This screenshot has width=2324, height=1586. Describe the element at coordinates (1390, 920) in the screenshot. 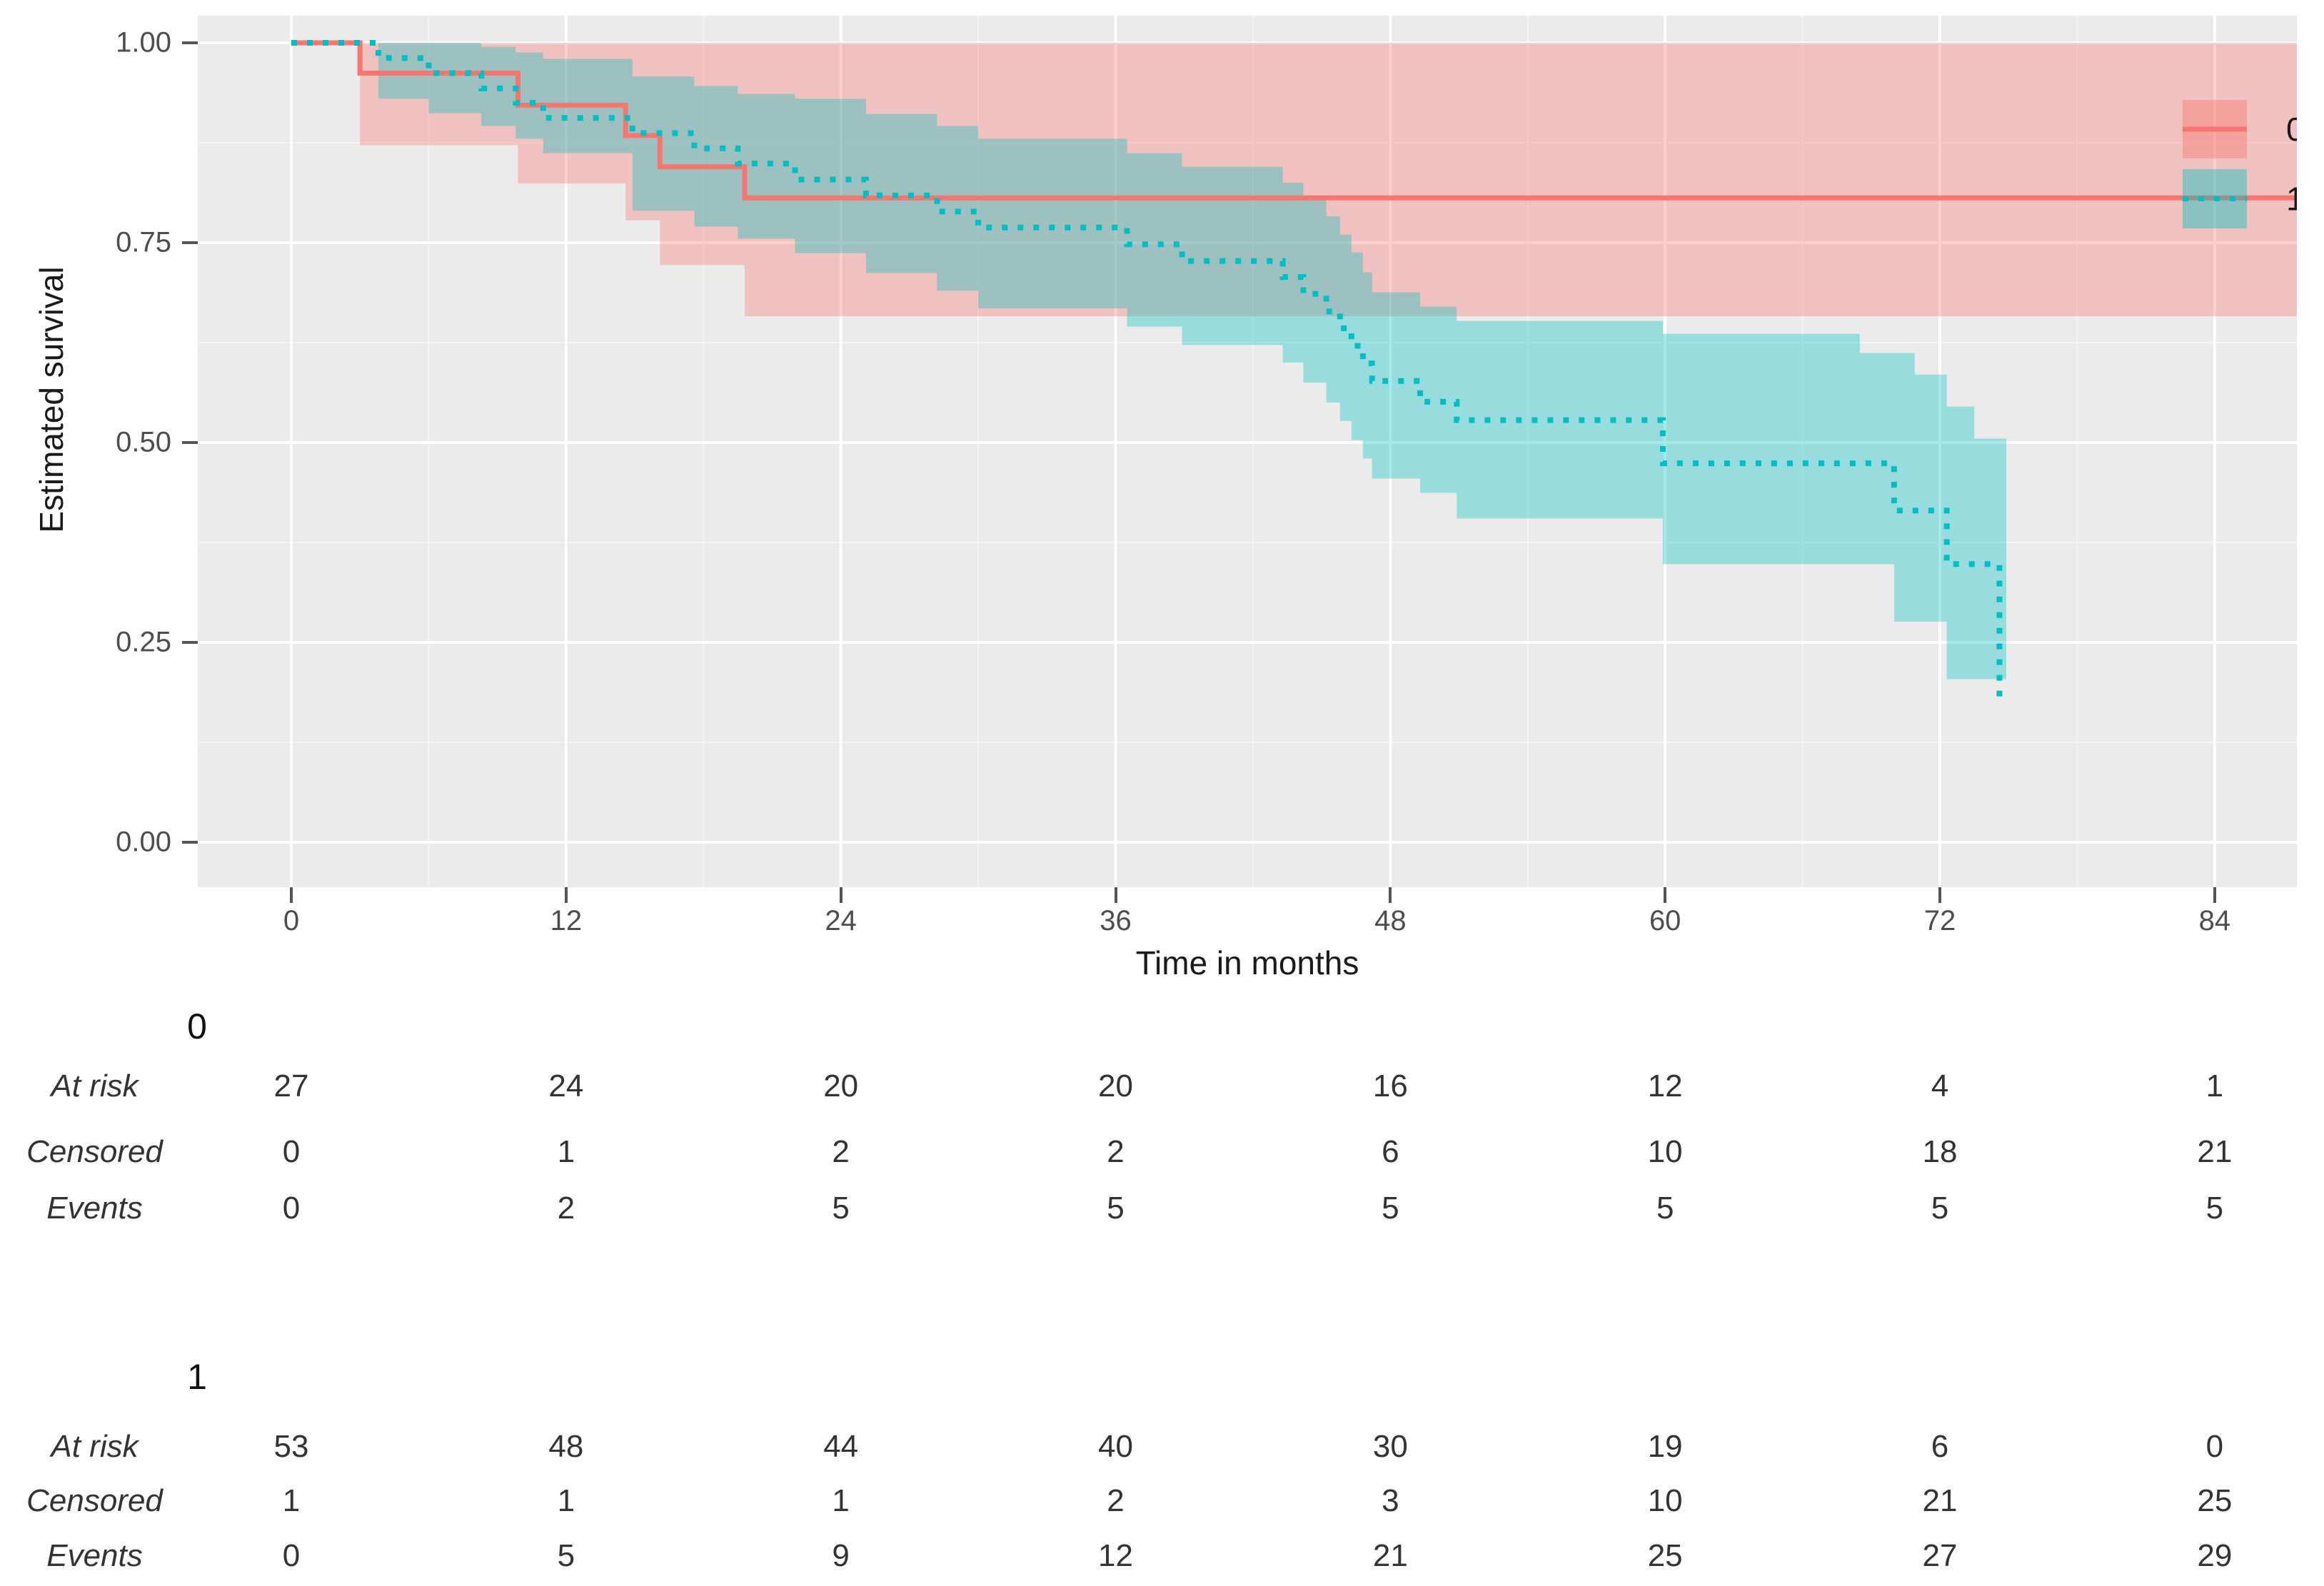

I see `x-tick-label: 48` at that location.